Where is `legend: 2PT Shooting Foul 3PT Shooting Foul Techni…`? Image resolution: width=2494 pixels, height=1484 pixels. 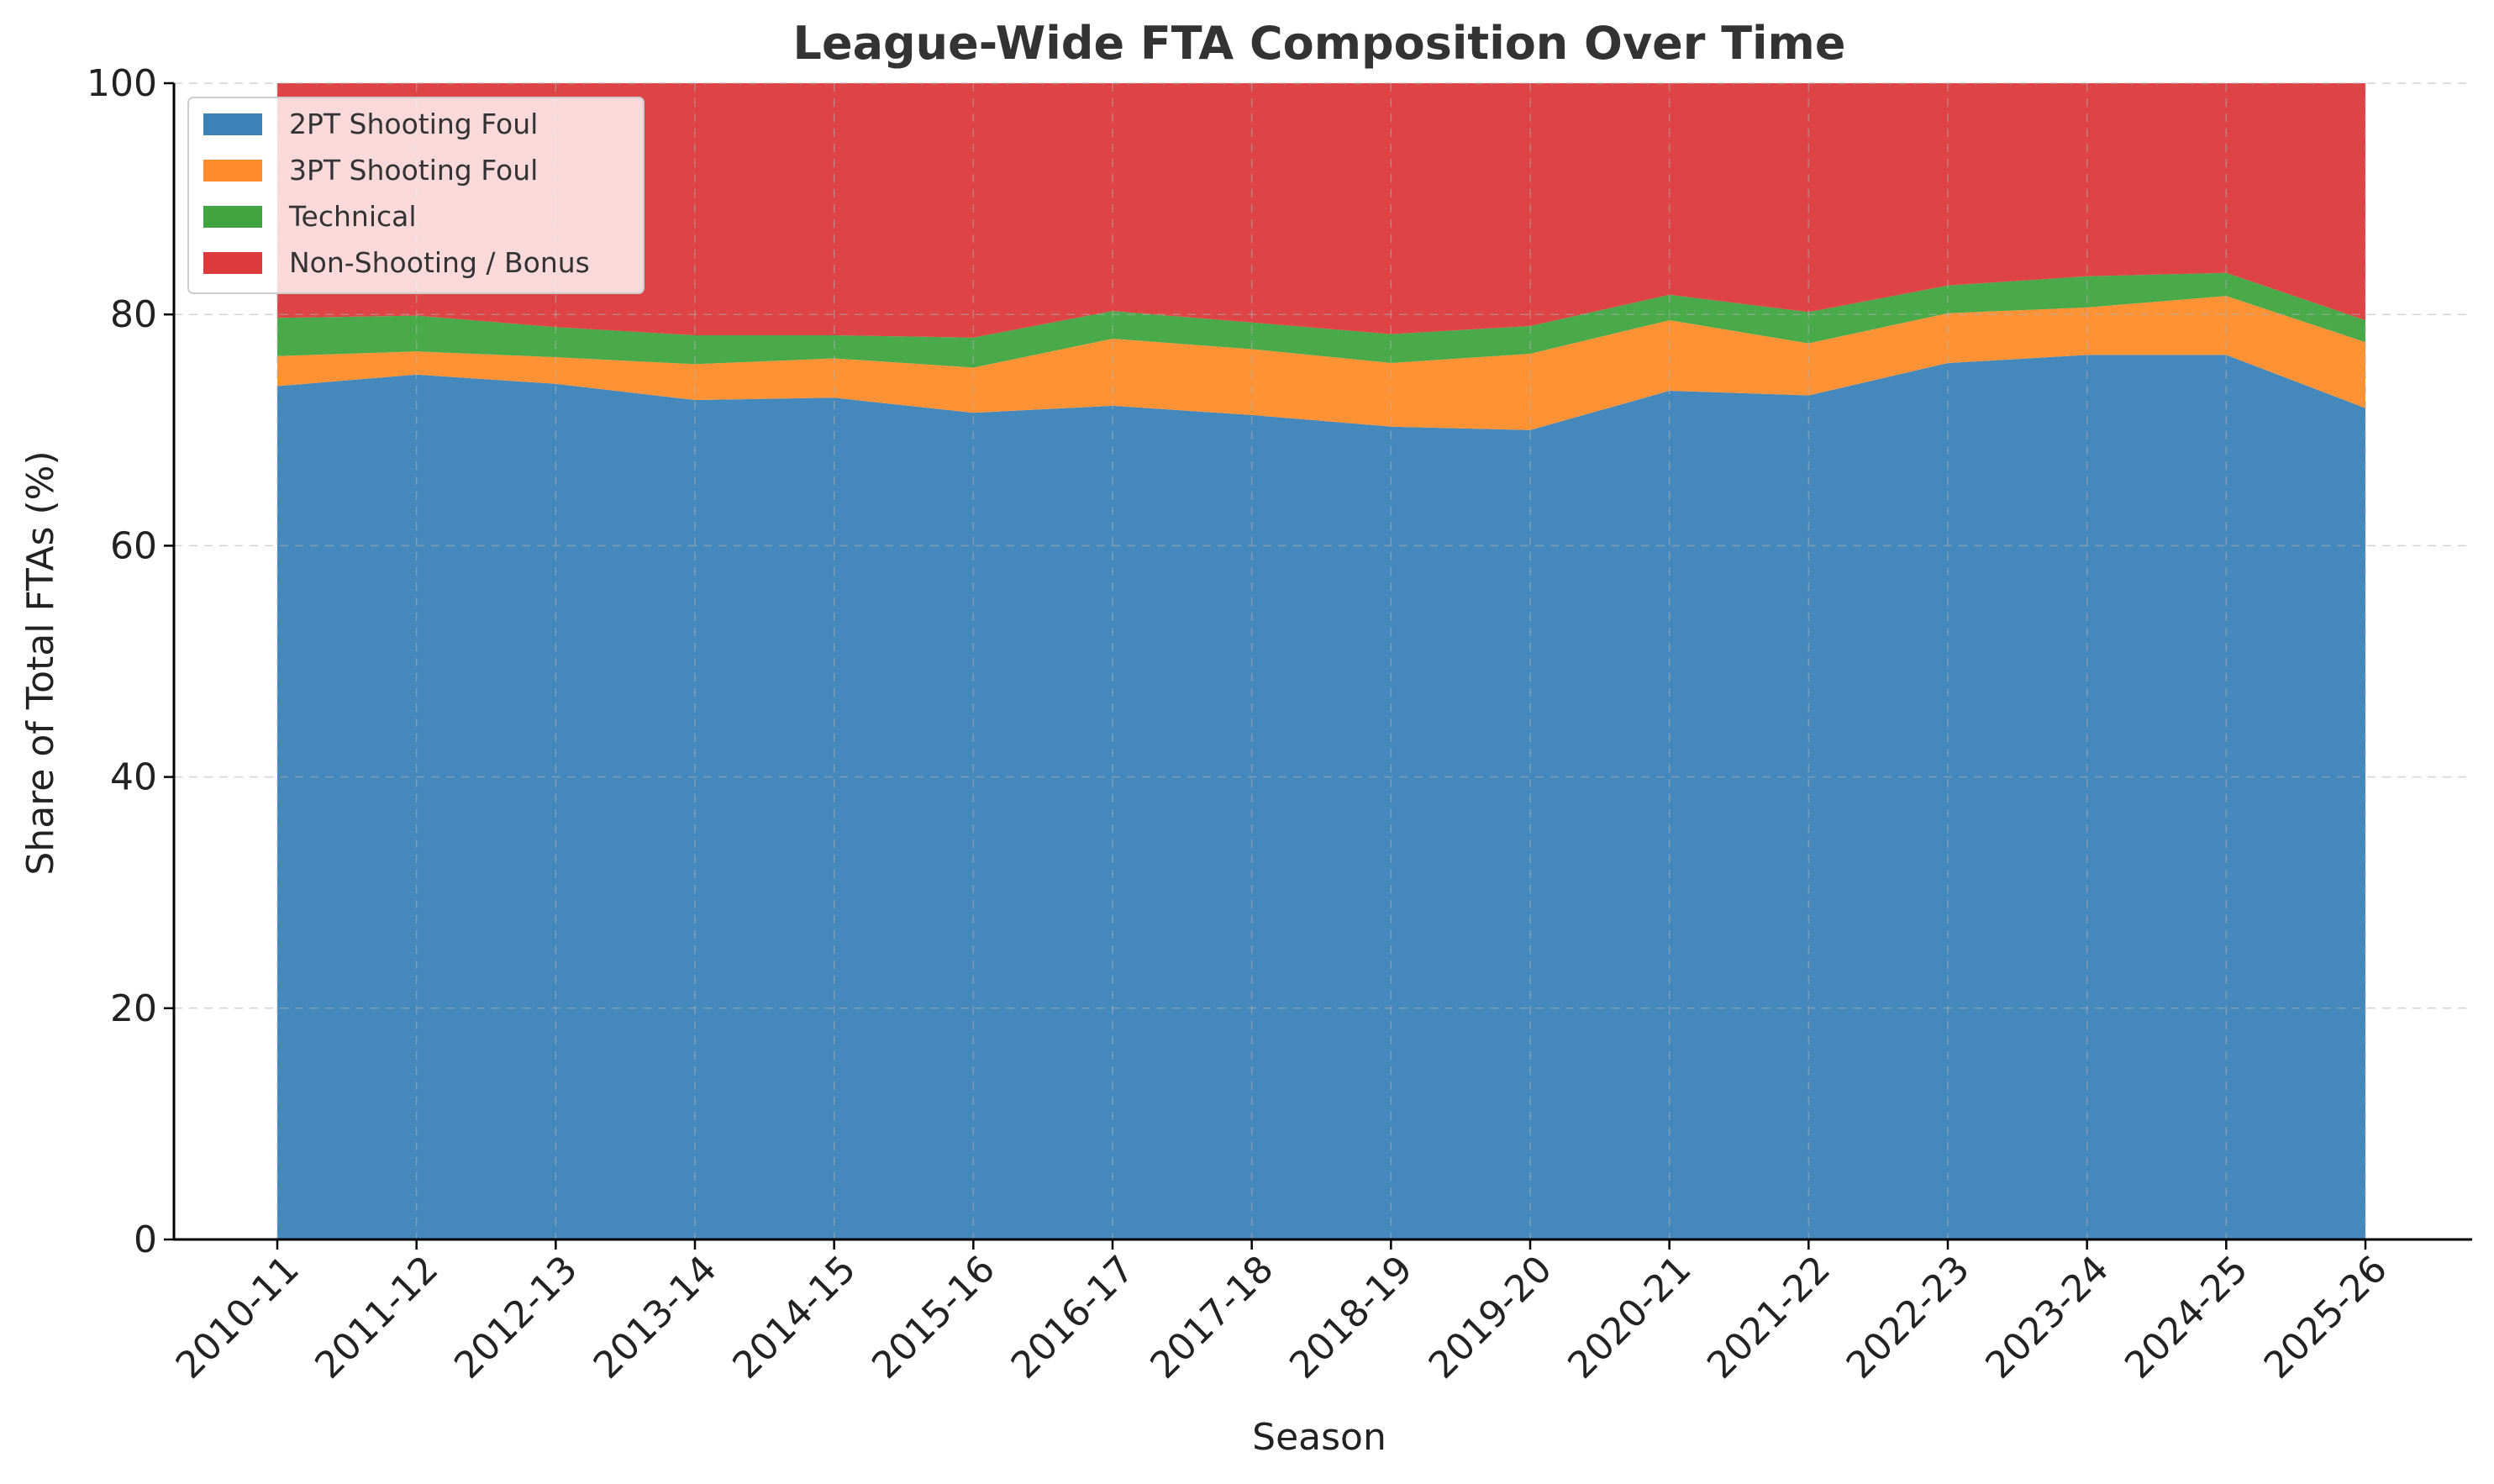
legend: 2PT Shooting Foul 3PT Shooting Foul Techni… is located at coordinates (416, 195).